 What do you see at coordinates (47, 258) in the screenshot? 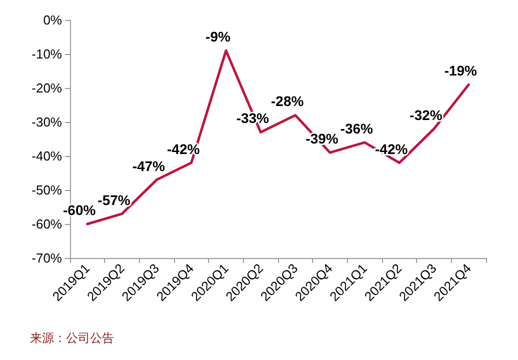
I see `y-tick-label: -70%` at bounding box center [47, 258].